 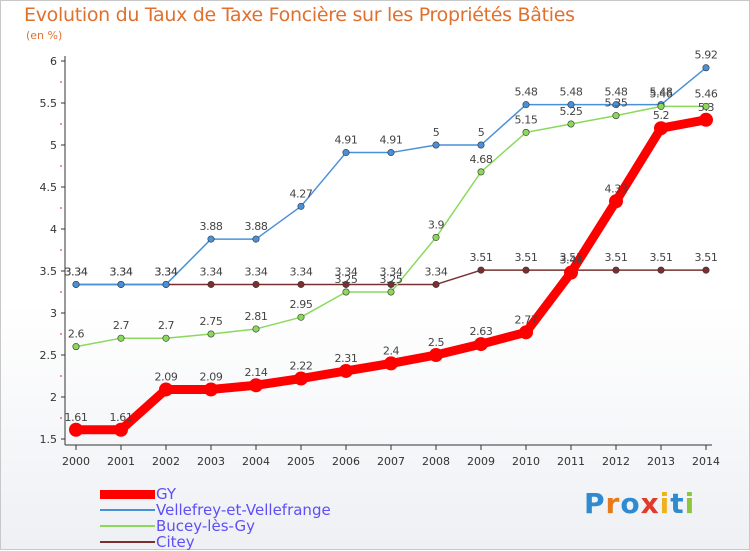 I want to click on y-tick-label: 5.5, so click(x=49, y=103).